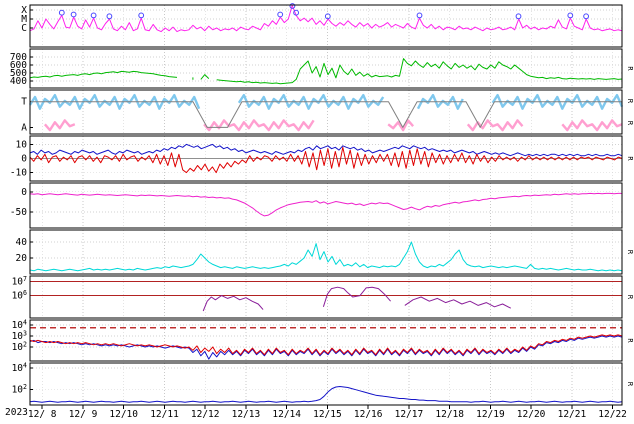 This screenshot has height=424, width=634. Describe the element at coordinates (18, 212) in the screenshot. I see `y-tick-label: -50` at that location.